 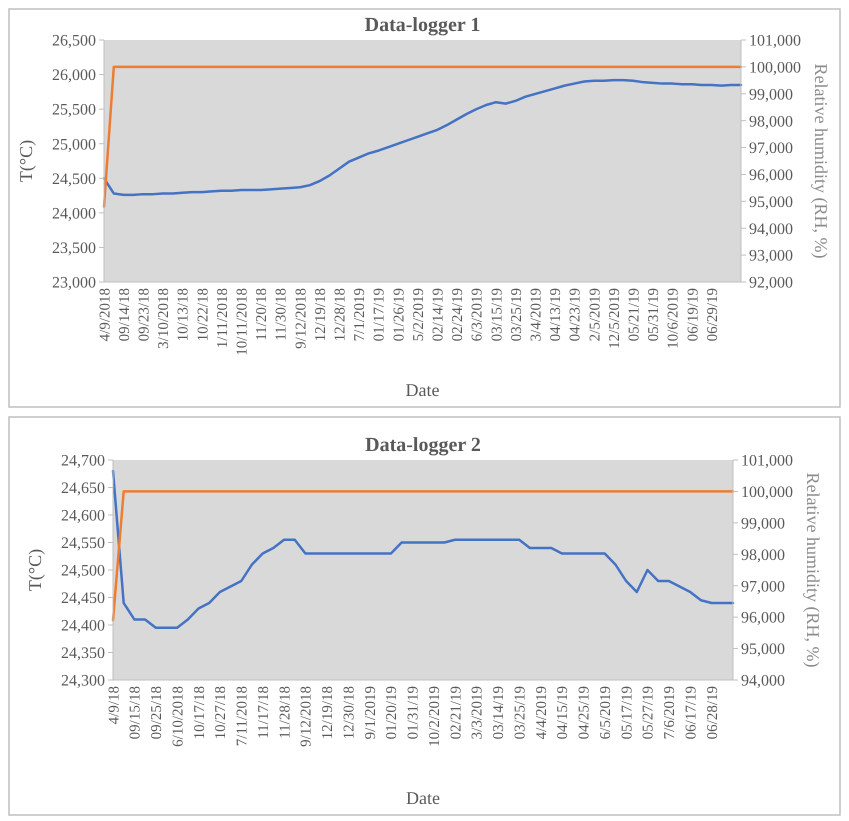 I want to click on y-tick-label: 26,500, so click(x=74, y=41).